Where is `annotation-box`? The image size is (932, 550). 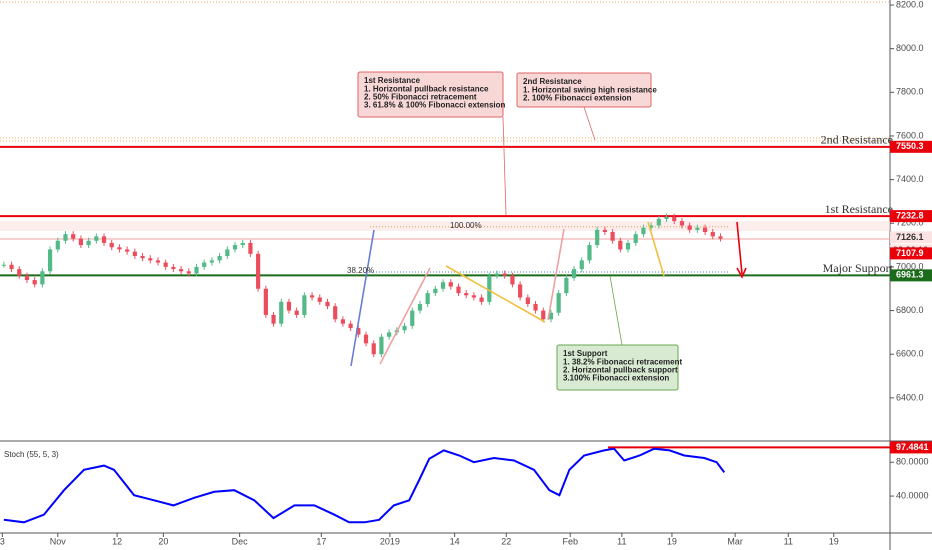
annotation-box is located at coordinates (430, 94).